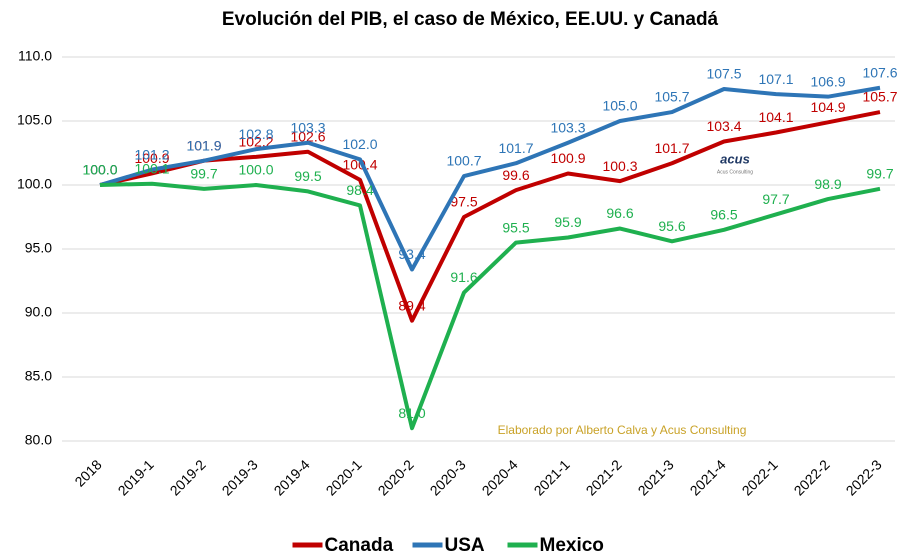  What do you see at coordinates (448, 477) in the screenshot?
I see `x-tick-label: 2020-3` at bounding box center [448, 477].